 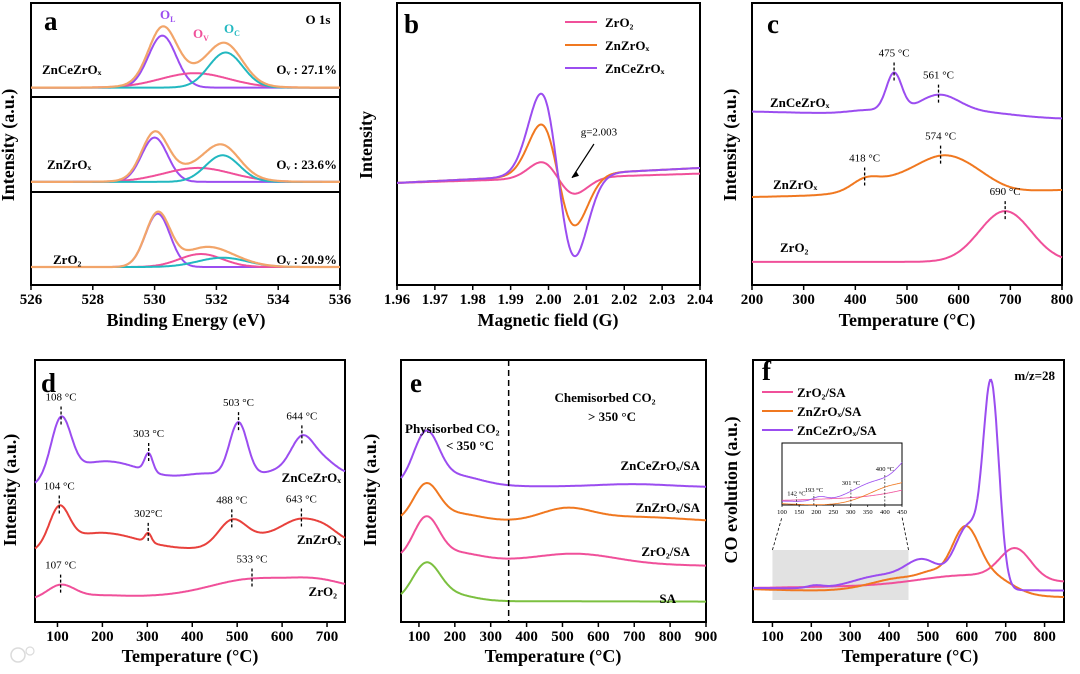 What do you see at coordinates (635, 68) in the screenshot?
I see `legend-label: ZnCeZrOₓ` at bounding box center [635, 68].